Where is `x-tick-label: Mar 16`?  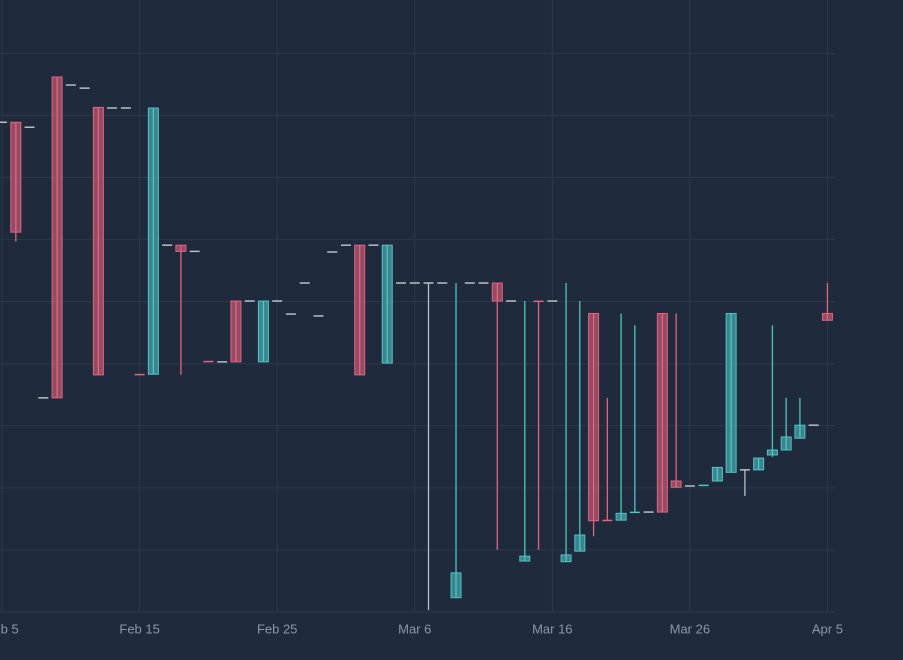 x-tick-label: Mar 16 is located at coordinates (552, 628).